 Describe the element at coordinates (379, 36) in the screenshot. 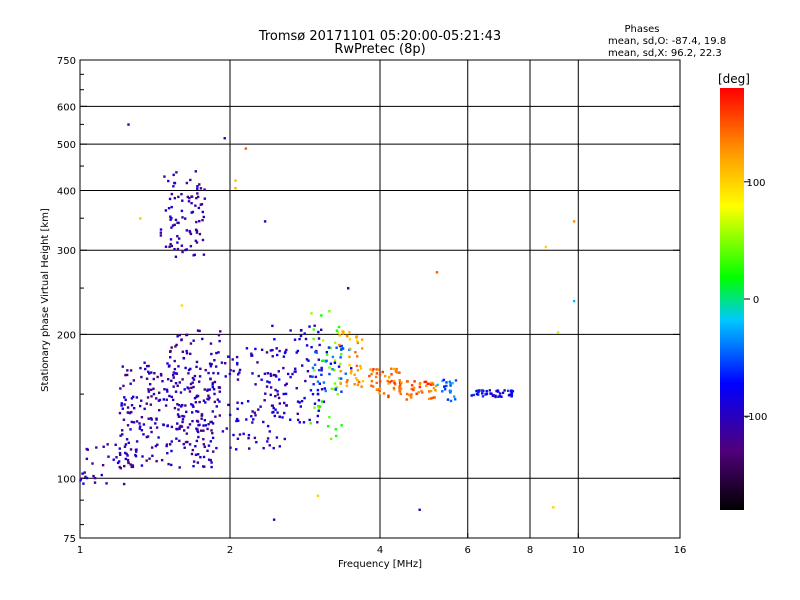

I see `chart-title: Tromsø 20171101 05:20:00-05:21:43` at that location.